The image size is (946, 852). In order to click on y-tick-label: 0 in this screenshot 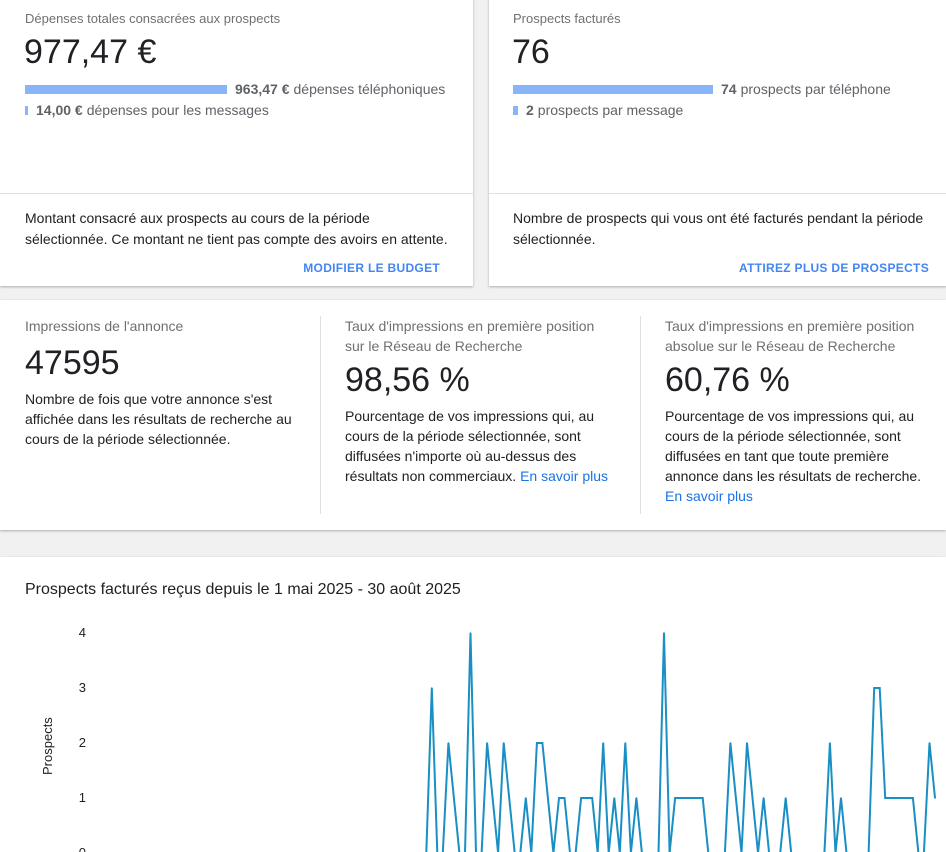, I will do `click(81, 848)`.